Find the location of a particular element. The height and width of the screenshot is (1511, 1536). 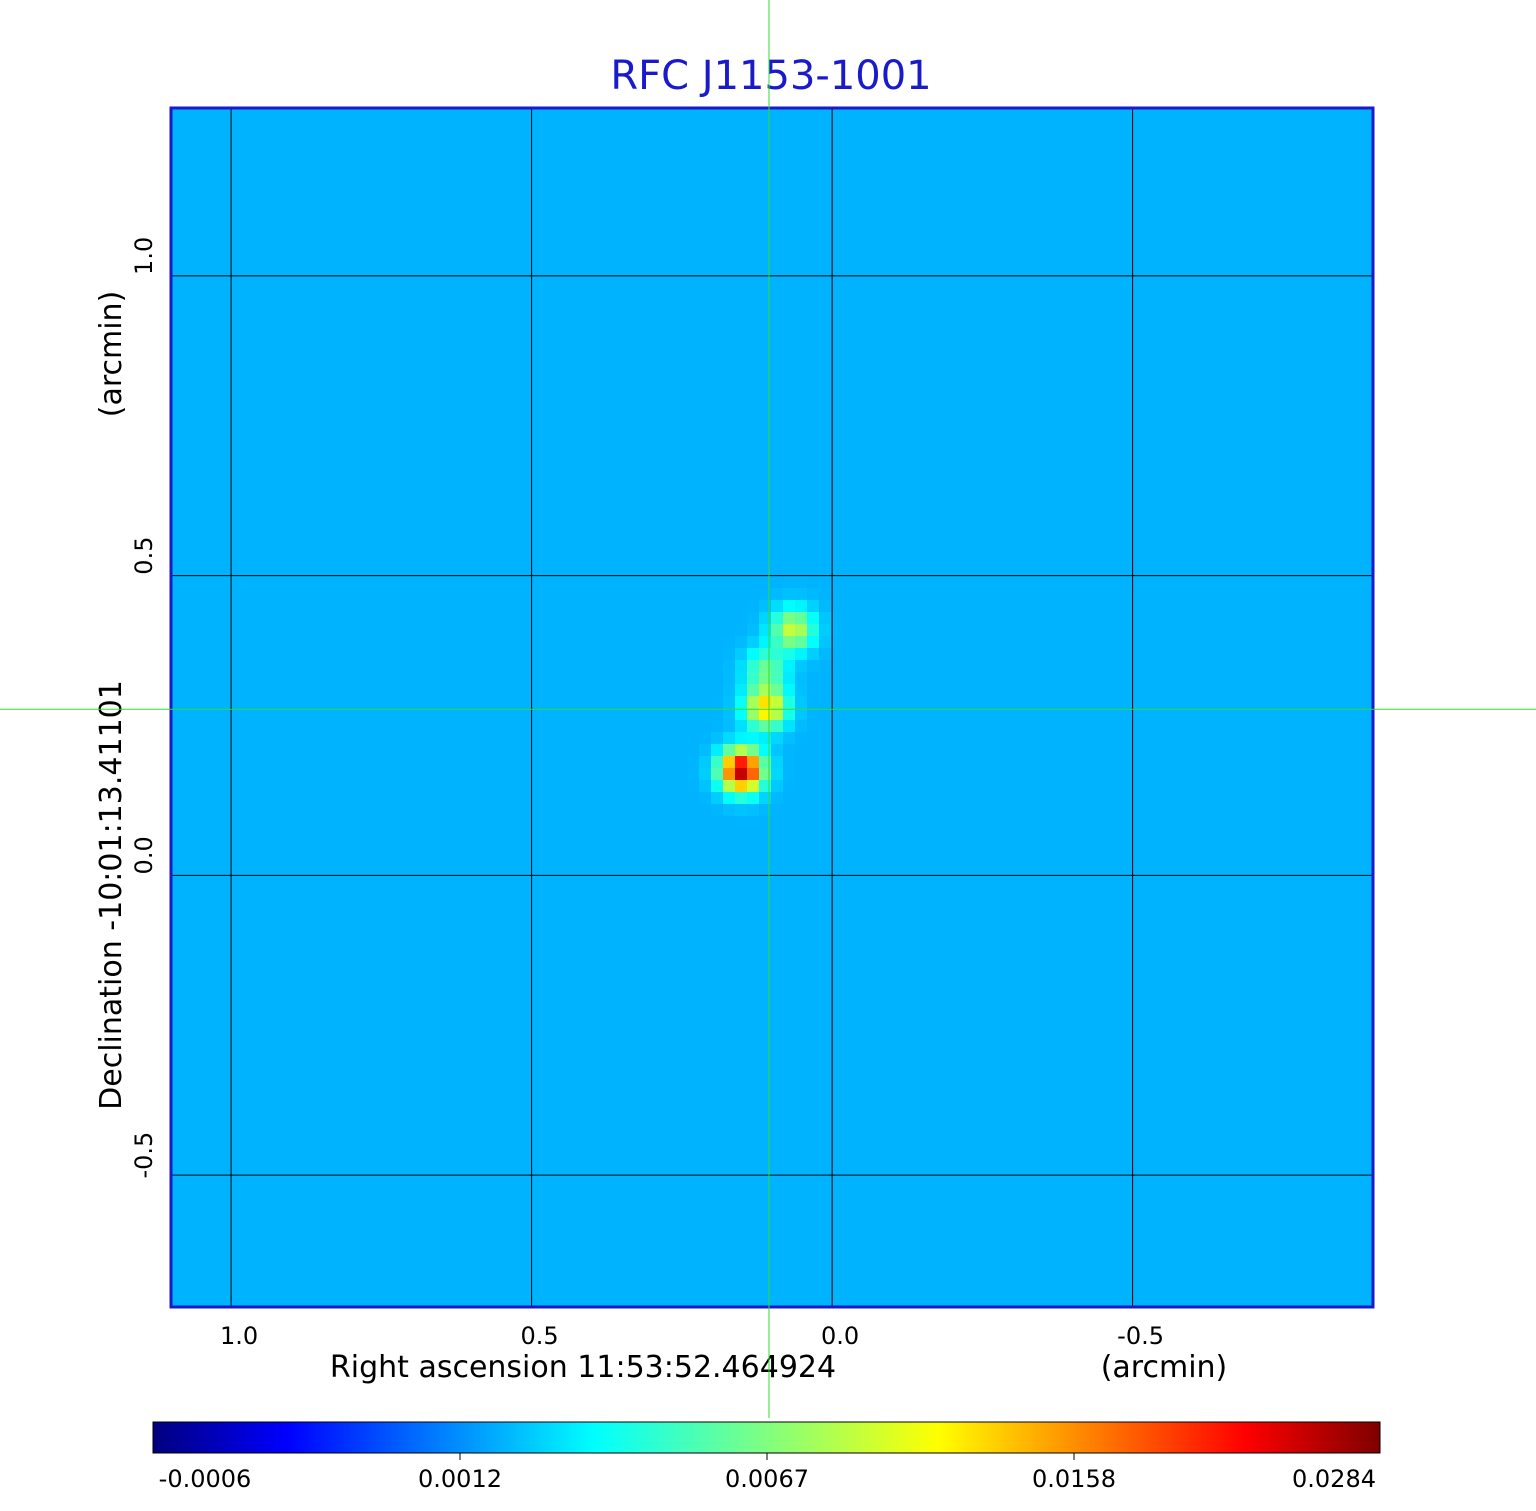

y-tick-labels: 1.0 0.5 0.0 -0.5 is located at coordinates (144, 708).